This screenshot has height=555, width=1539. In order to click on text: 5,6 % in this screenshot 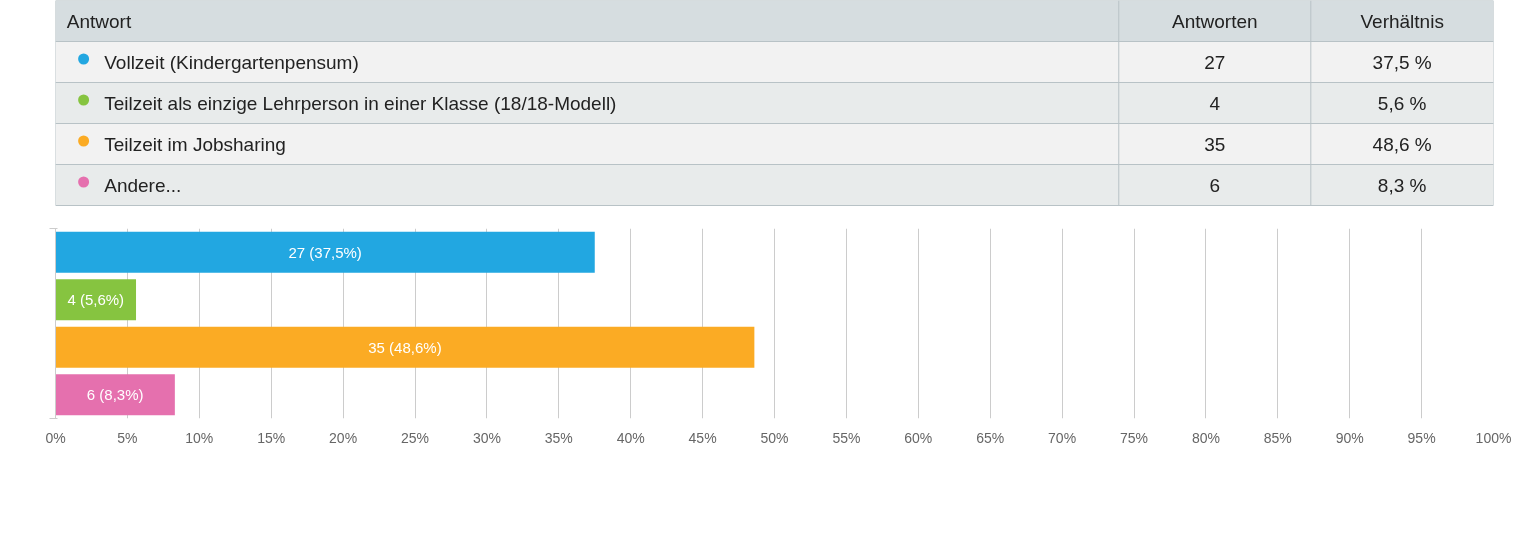, I will do `click(1402, 103)`.